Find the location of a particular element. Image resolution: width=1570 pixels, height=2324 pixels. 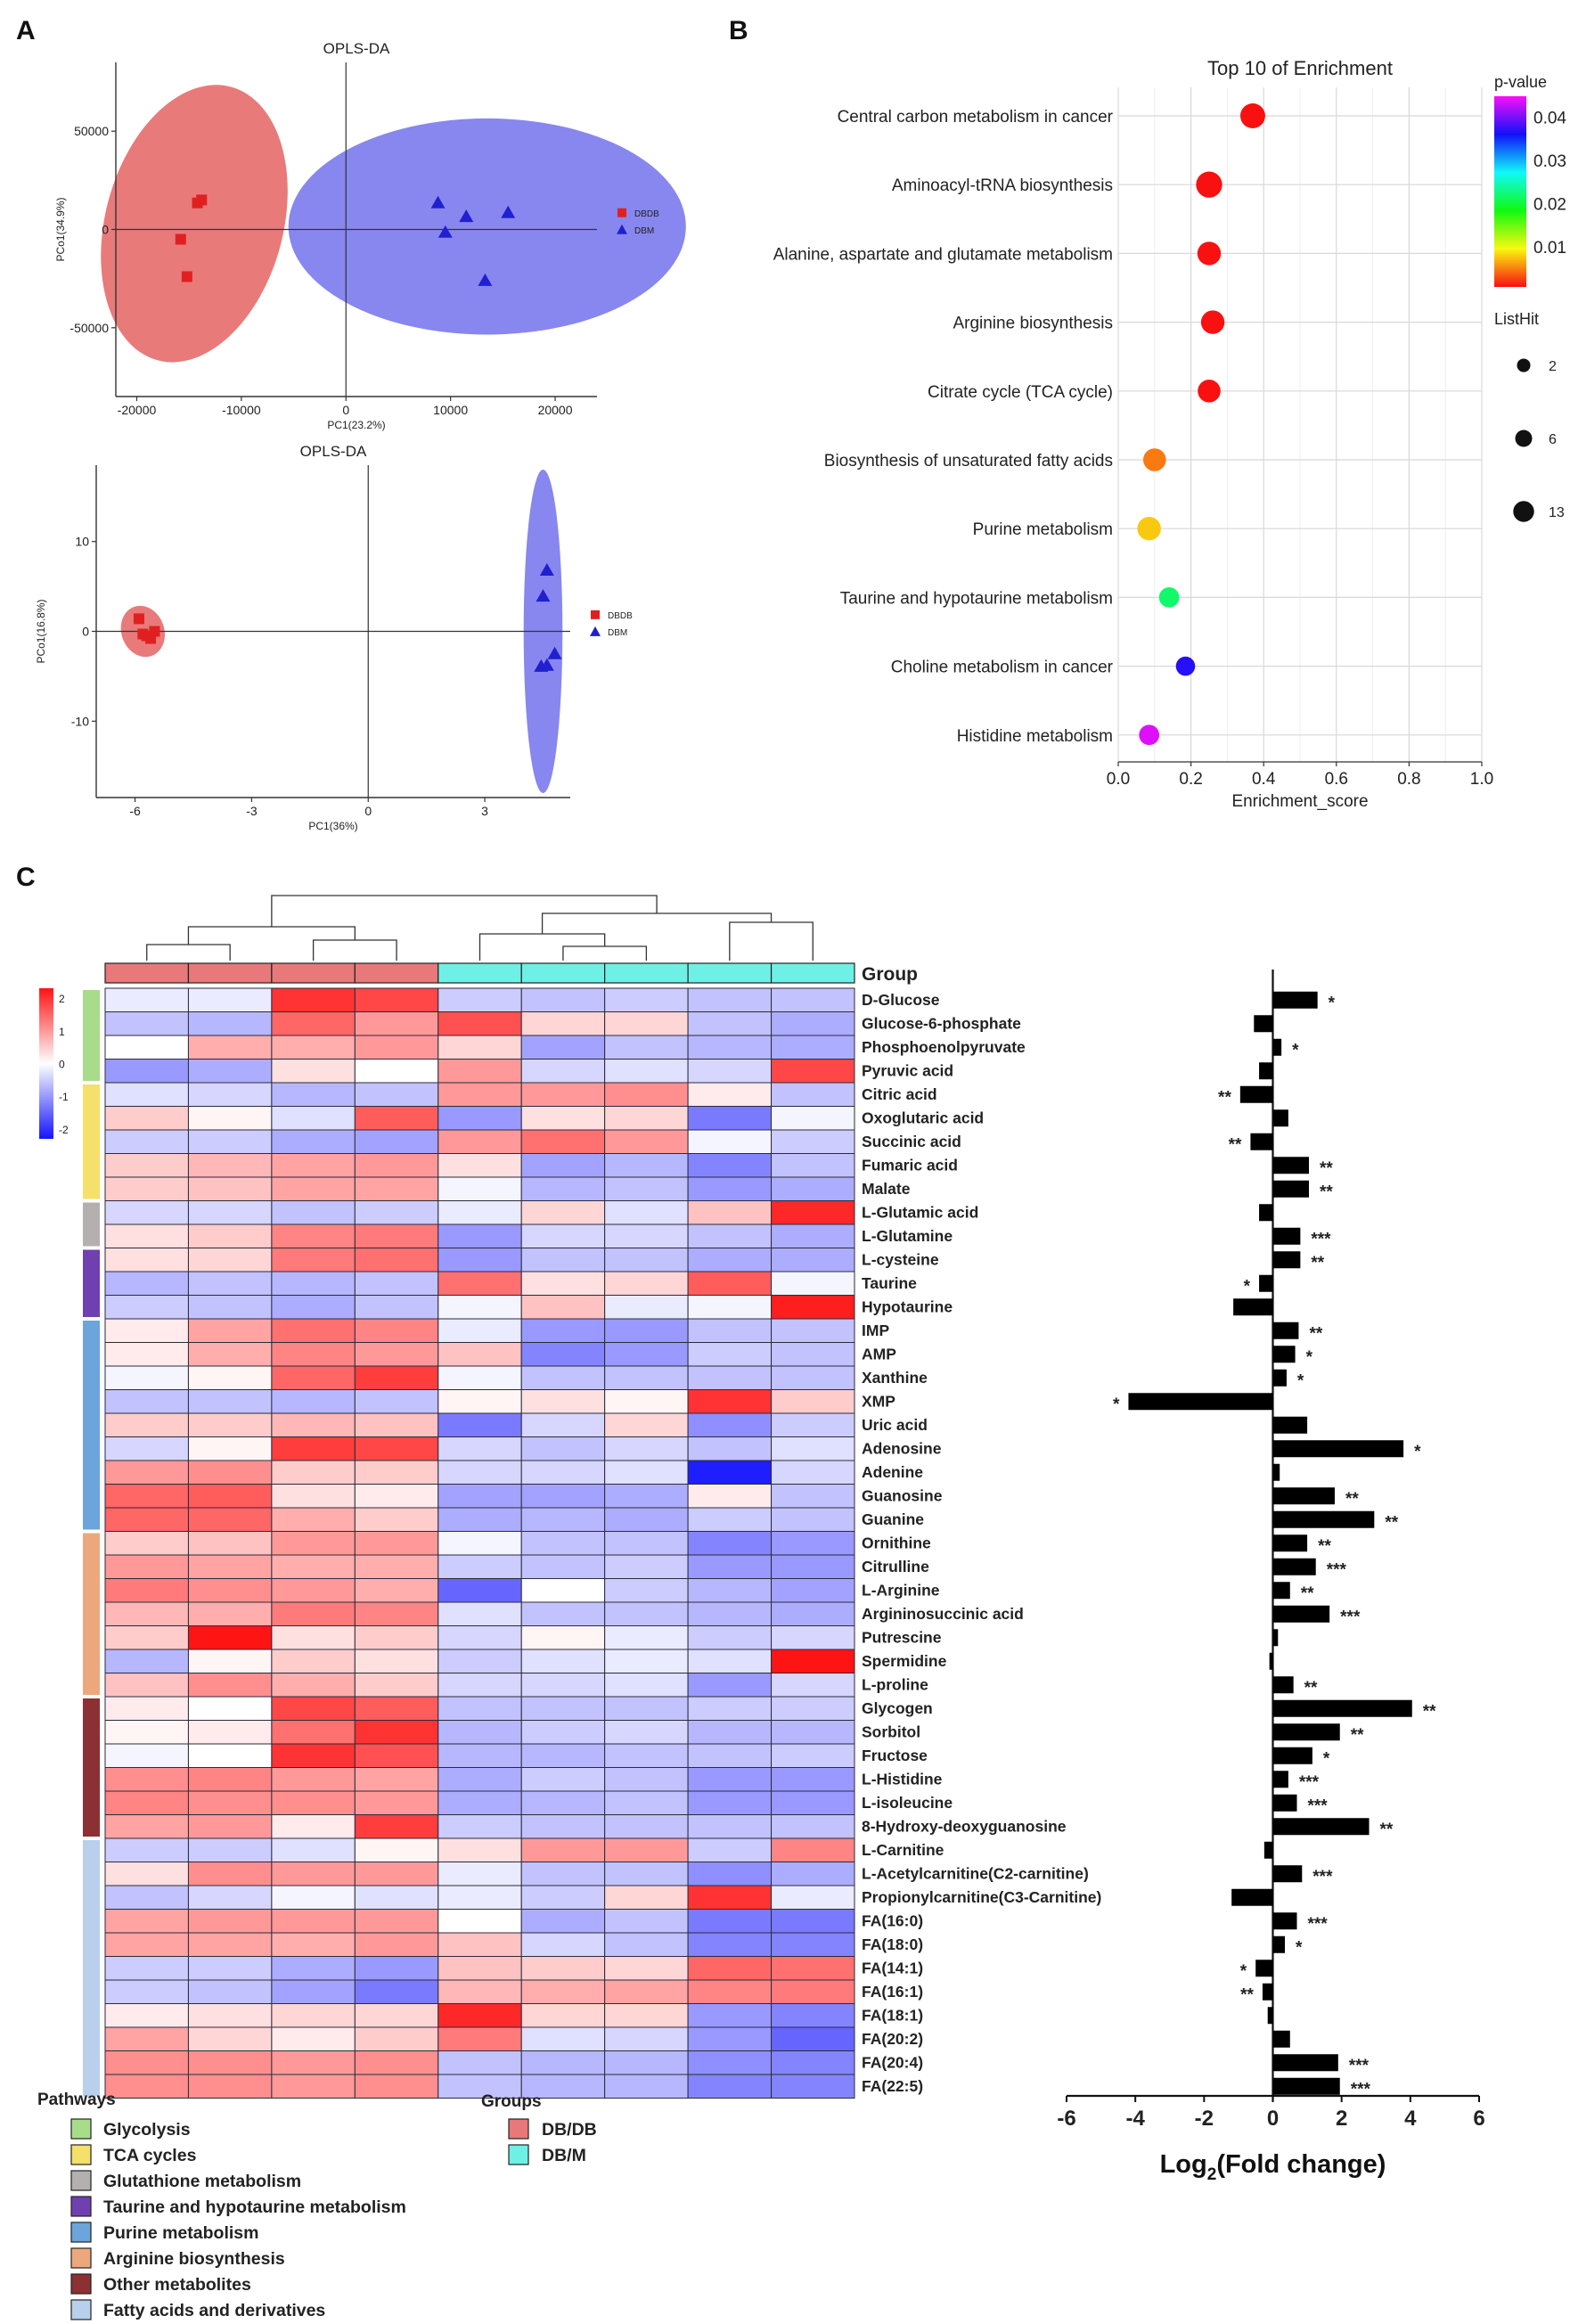

a-top-ellipse-dbdb is located at coordinates (194, 224).